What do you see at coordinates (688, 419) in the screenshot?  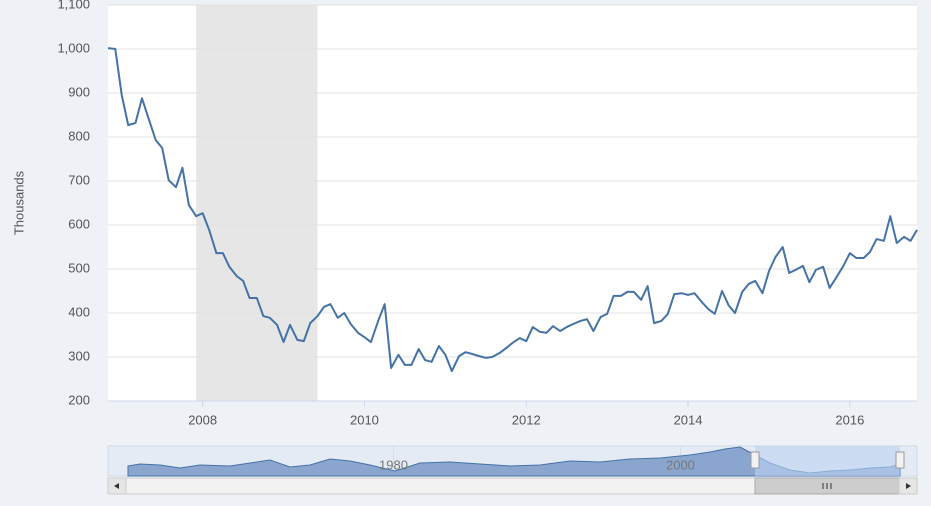 I see `x-tick-label: 2014` at bounding box center [688, 419].